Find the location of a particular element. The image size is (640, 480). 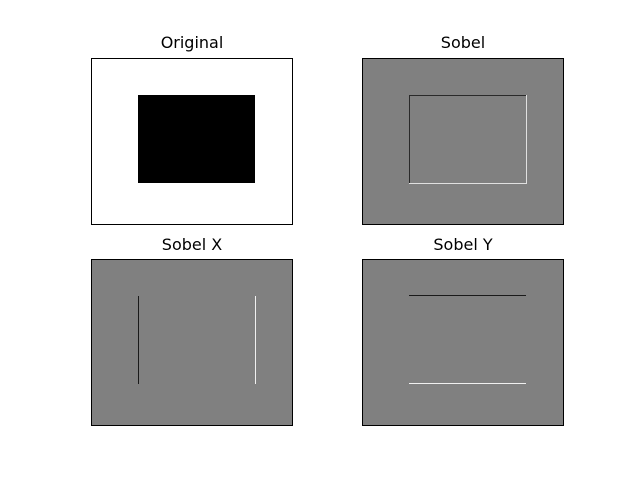

image-sobel-x is located at coordinates (192, 342).